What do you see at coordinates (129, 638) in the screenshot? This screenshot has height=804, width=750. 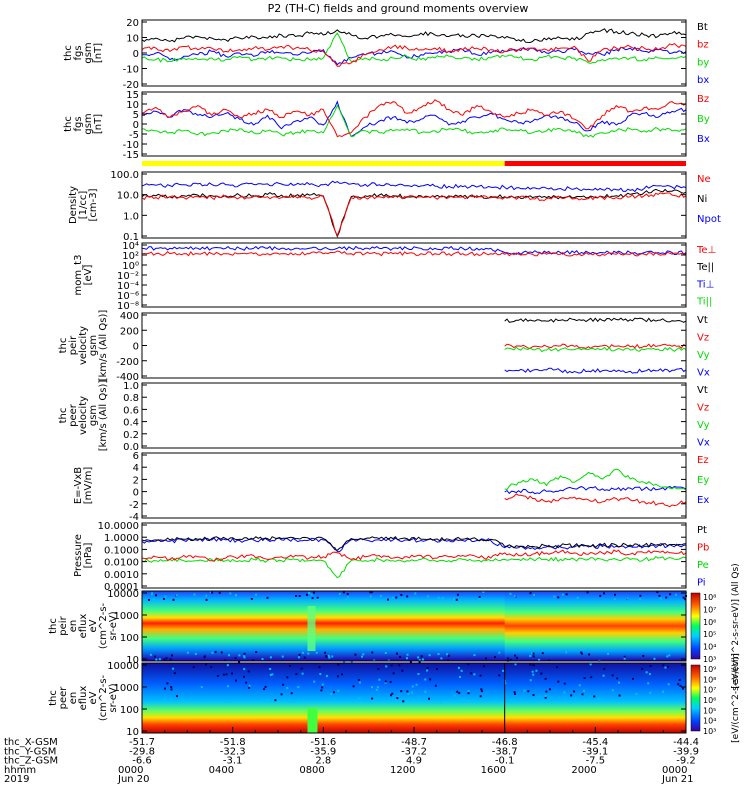 I see `y-tick-label: 100` at bounding box center [129, 638].